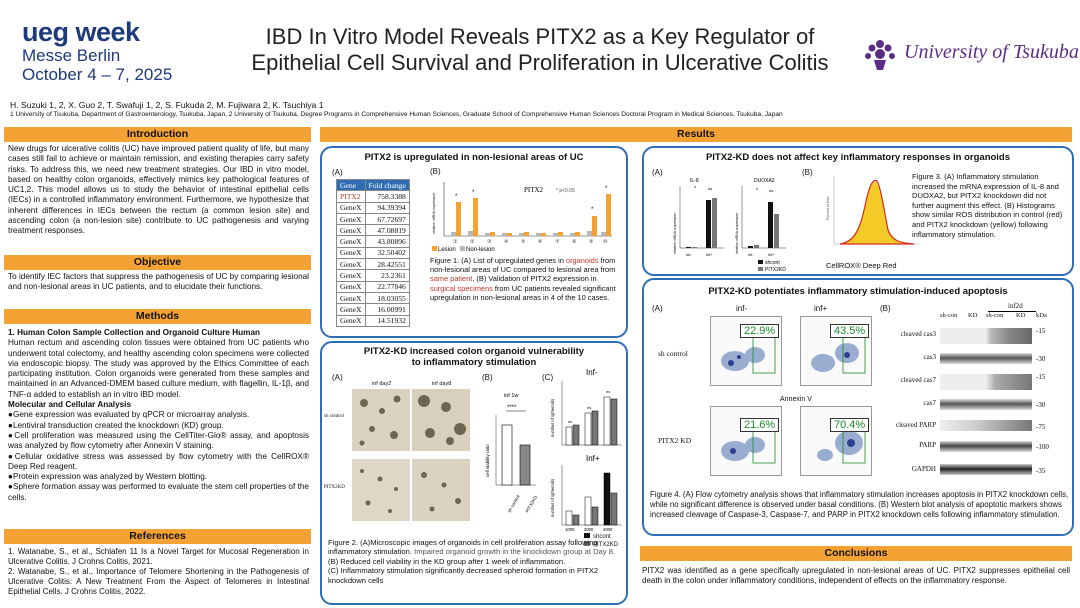  I want to click on apoptosis-percent: 21.6%, so click(760, 425).